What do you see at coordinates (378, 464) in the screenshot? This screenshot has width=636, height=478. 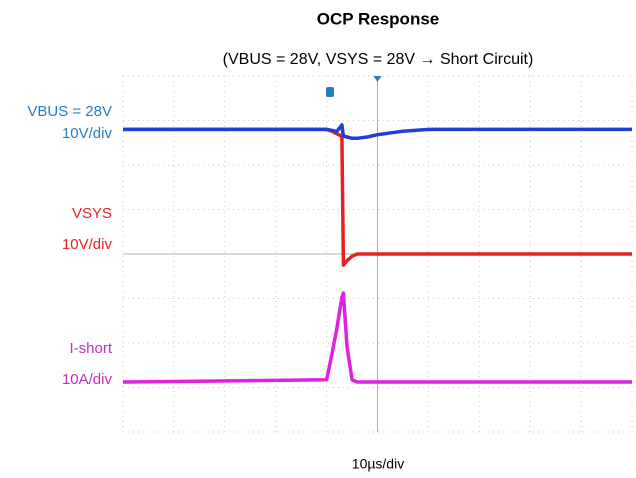 I see `x-axis-label: 10µs/div` at bounding box center [378, 464].